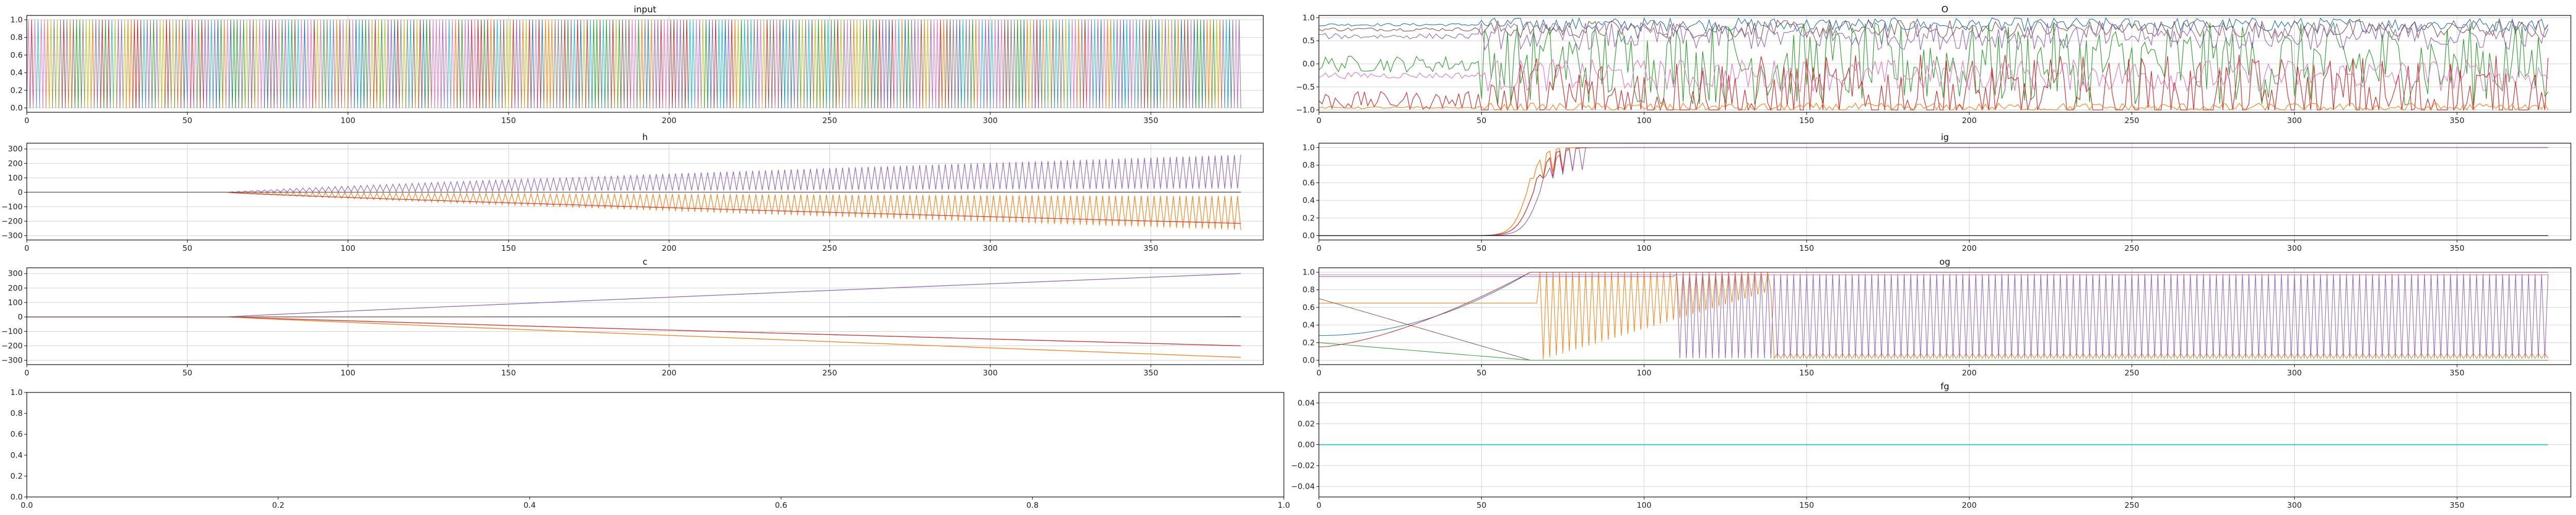 The image size is (2576, 515). Describe the element at coordinates (187, 373) in the screenshot. I see `x-tick-label: 50` at that location.